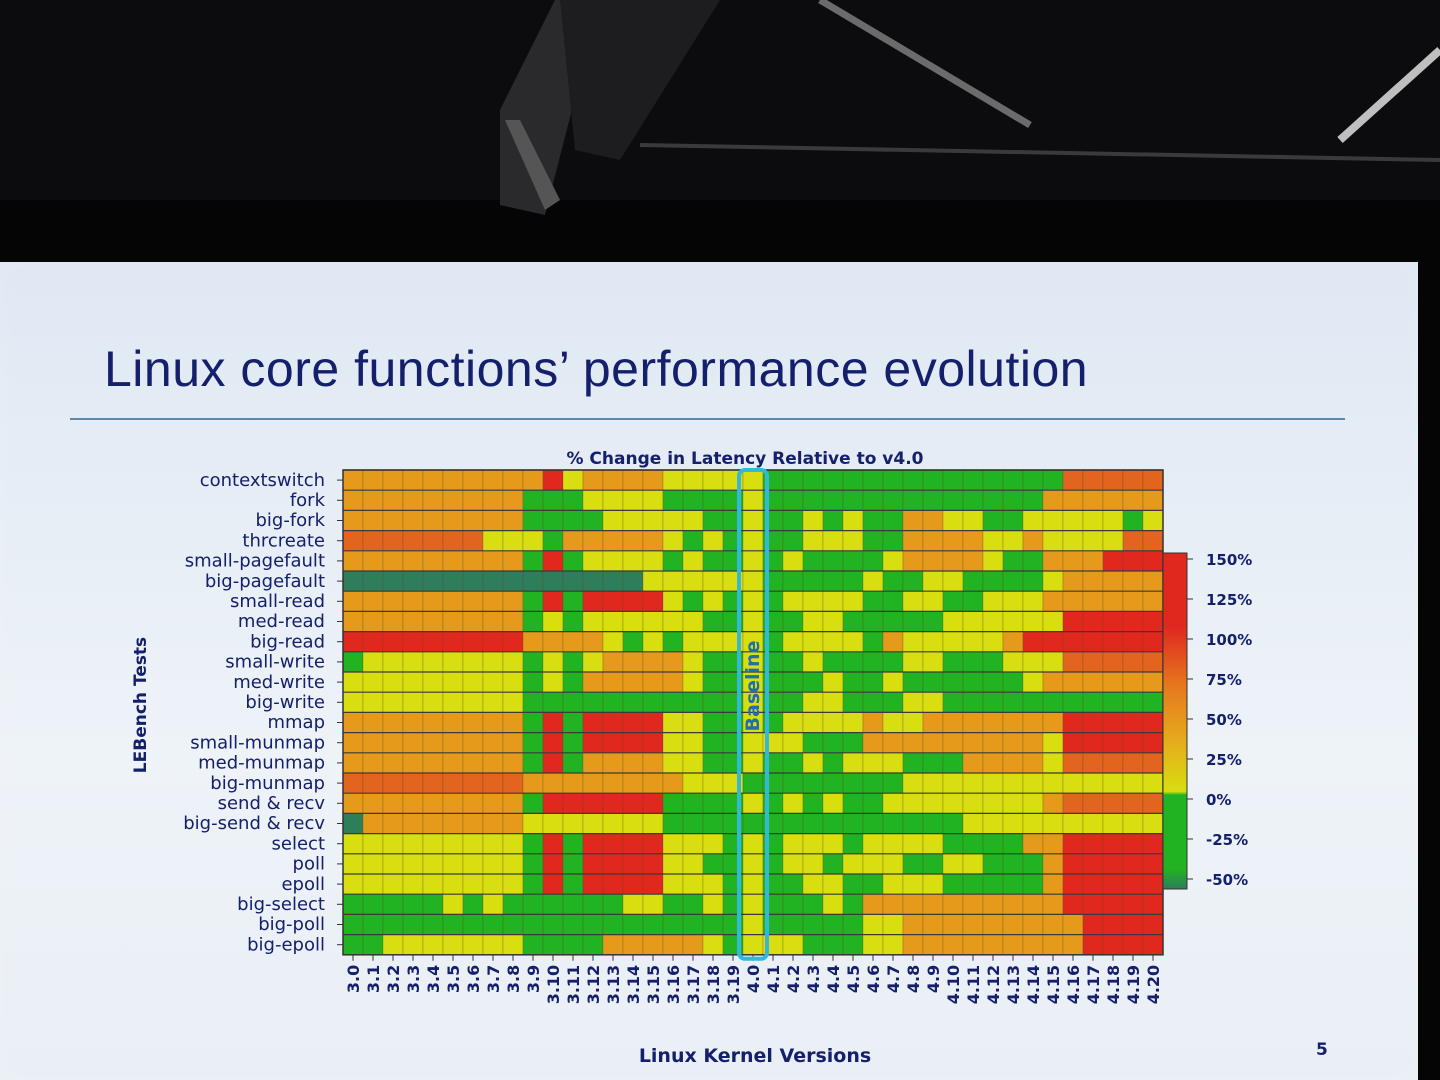  What do you see at coordinates (753, 979) in the screenshot?
I see `column-label: 4.0` at bounding box center [753, 979].